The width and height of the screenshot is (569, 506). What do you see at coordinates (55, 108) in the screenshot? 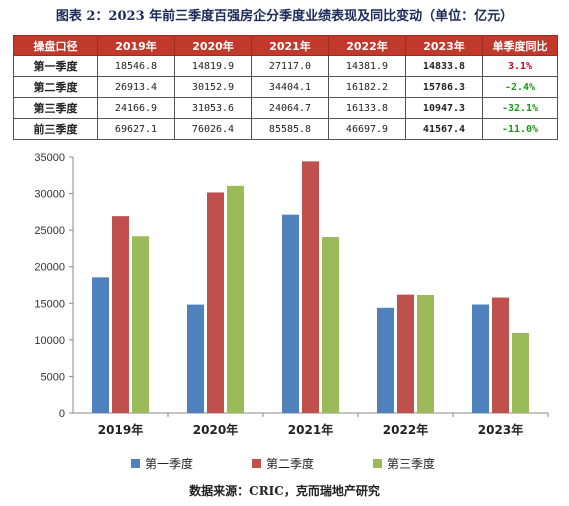
I see `row-label: 第三季度` at bounding box center [55, 108].